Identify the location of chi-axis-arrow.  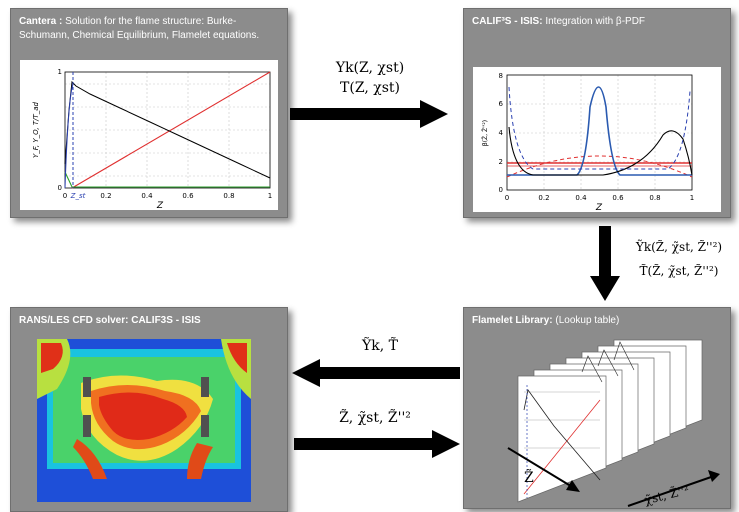
(671, 491).